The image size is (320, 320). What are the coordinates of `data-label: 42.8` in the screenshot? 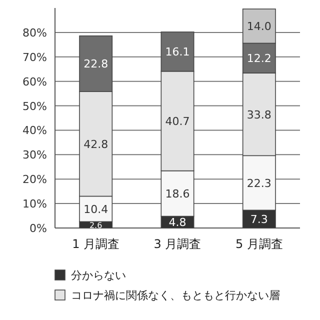 It's located at (96, 144).